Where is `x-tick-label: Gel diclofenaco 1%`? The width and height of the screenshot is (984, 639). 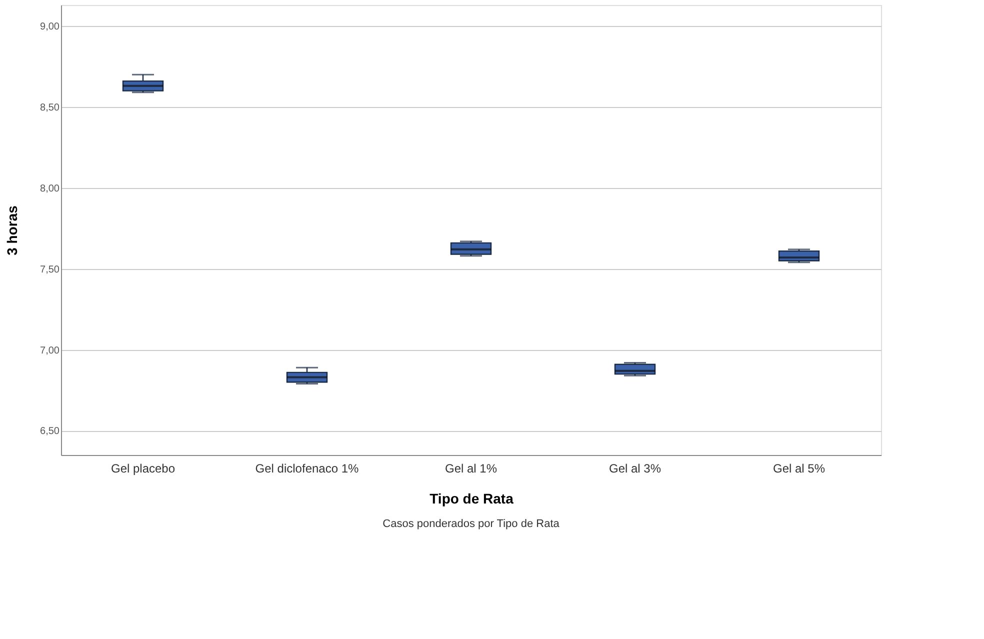
x-tick-label: Gel diclofenaco 1% is located at coordinates (307, 469).